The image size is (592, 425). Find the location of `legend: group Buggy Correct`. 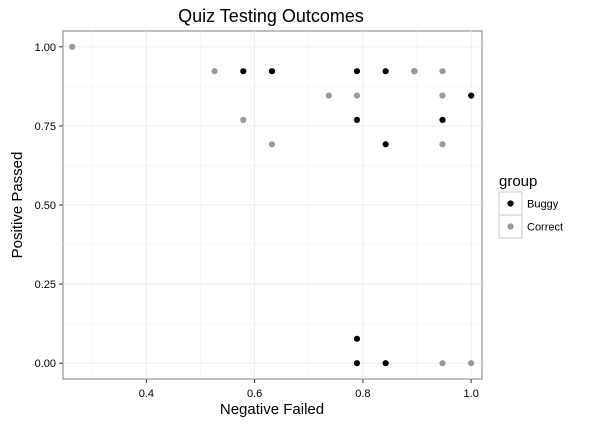

legend: group Buggy Correct is located at coordinates (530, 206).